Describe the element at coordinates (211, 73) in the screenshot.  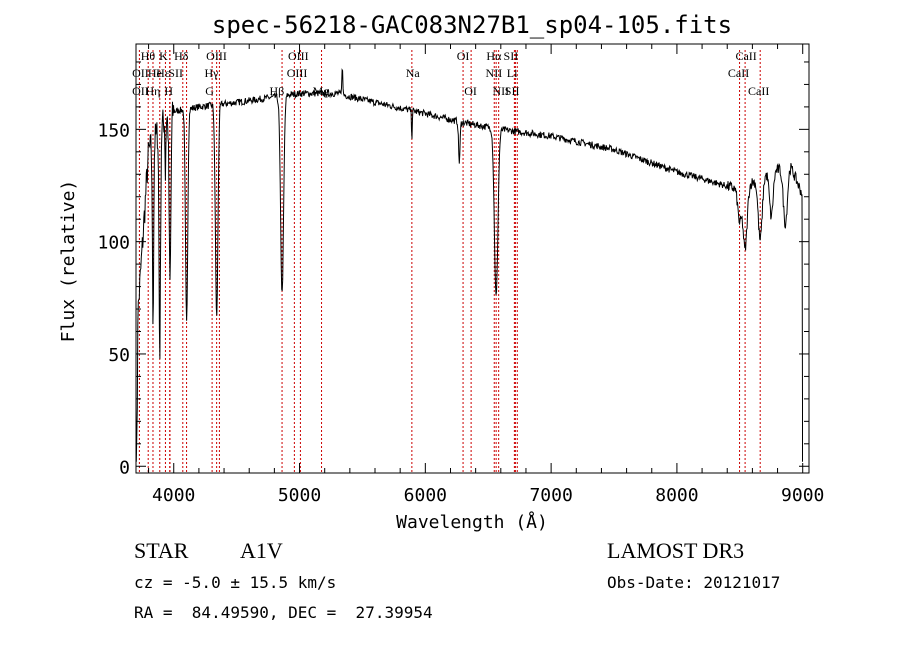
I see `line-label-hγ: Hγ` at that location.